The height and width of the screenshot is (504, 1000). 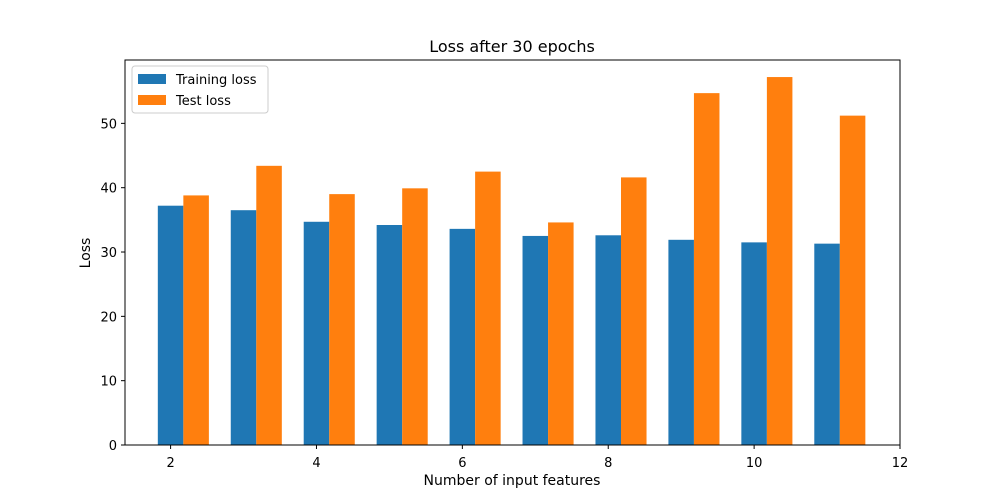 What do you see at coordinates (200, 89) in the screenshot?
I see `legend: Training loss Test loss` at bounding box center [200, 89].